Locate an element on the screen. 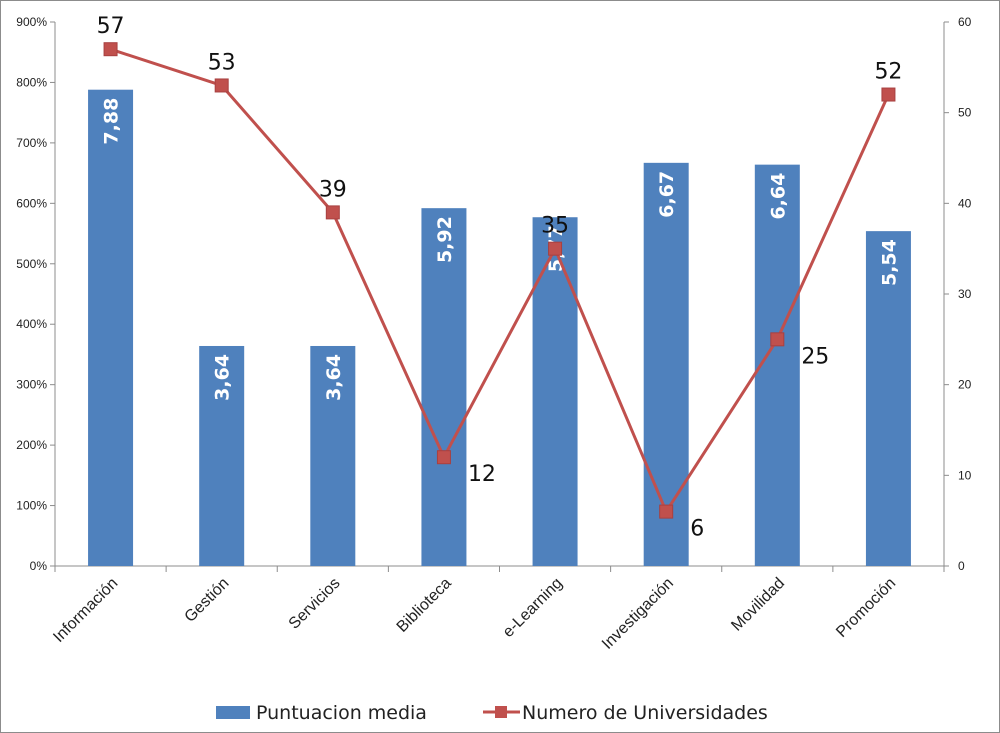  category-label: Servicios is located at coordinates (315, 604).